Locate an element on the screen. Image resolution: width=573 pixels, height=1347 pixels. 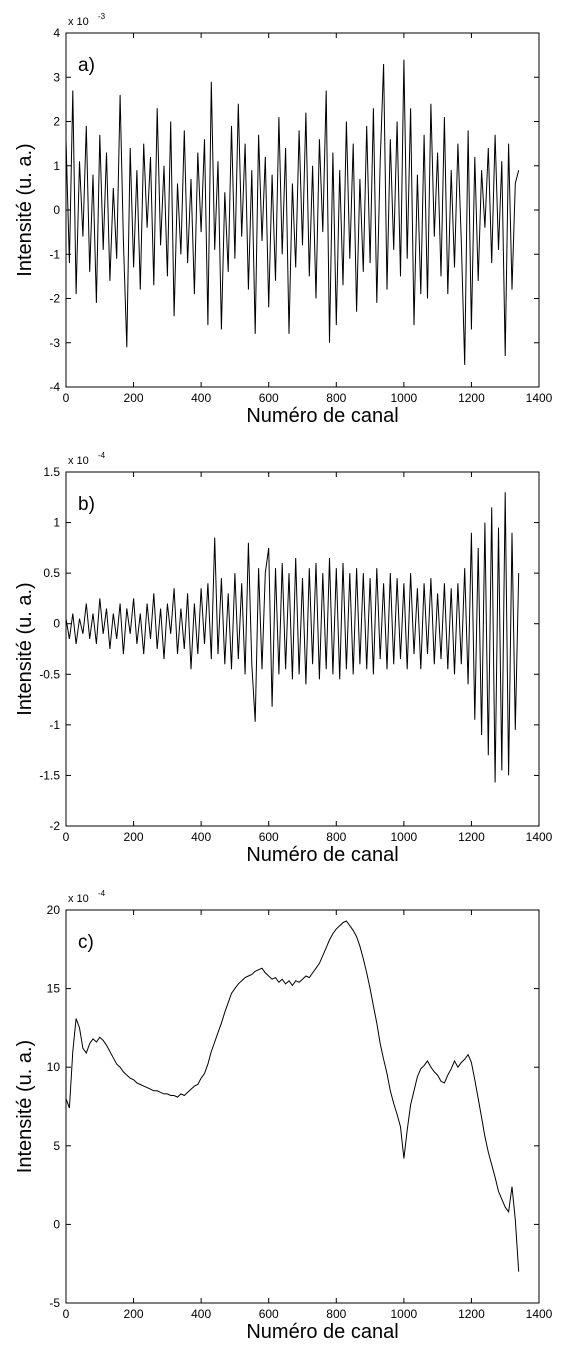
panel-label: c) is located at coordinates (86, 942).